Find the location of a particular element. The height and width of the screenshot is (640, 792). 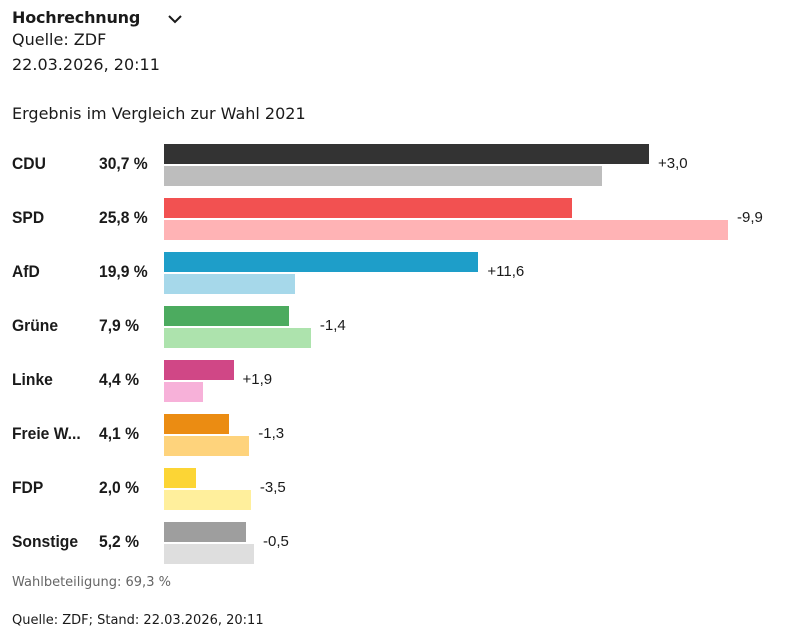

party-label: FDP is located at coordinates (28, 487).